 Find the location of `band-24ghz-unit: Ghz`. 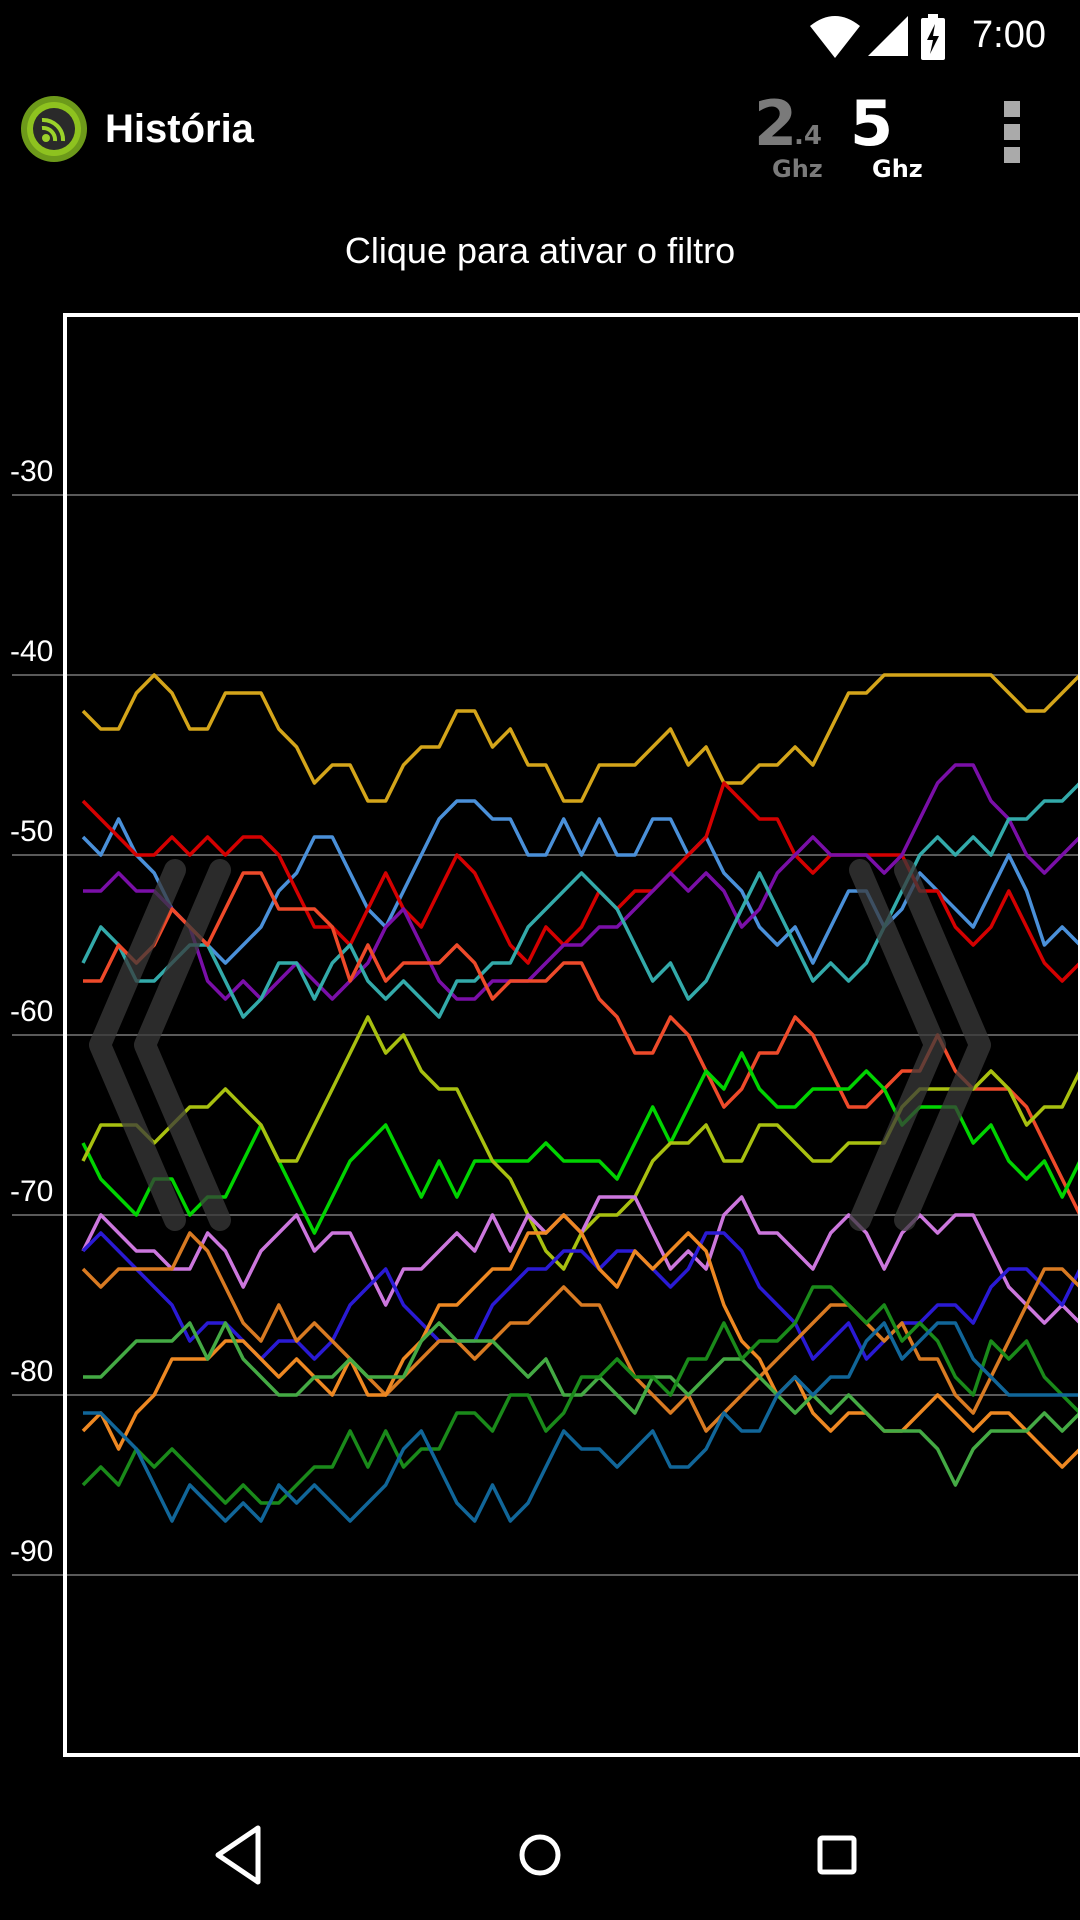

band-24ghz-unit: Ghz is located at coordinates (797, 169).